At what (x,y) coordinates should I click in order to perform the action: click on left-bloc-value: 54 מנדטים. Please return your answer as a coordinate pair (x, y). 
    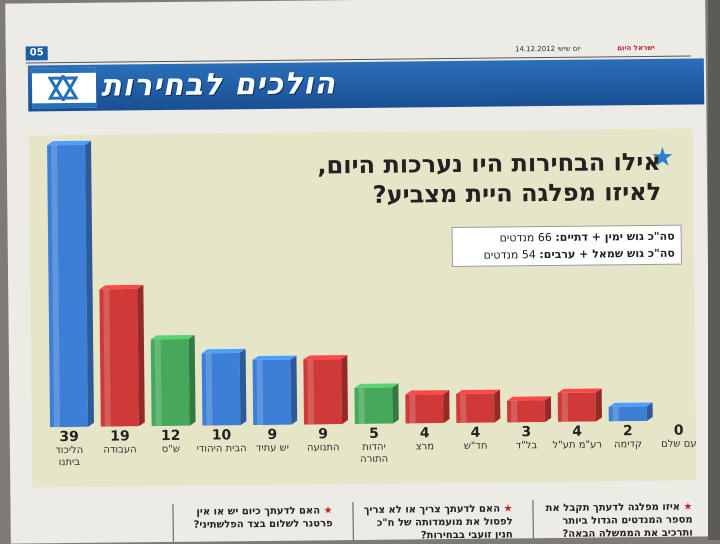
    Looking at the image, I should click on (509, 255).